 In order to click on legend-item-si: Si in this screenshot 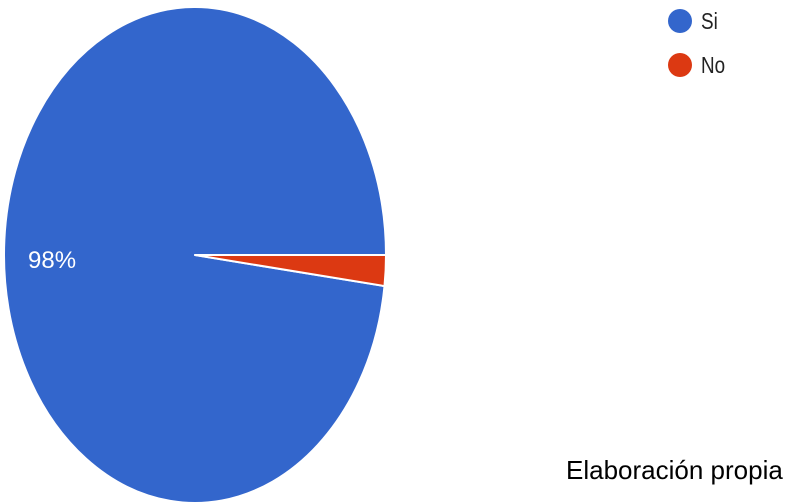, I will do `click(699, 21)`.